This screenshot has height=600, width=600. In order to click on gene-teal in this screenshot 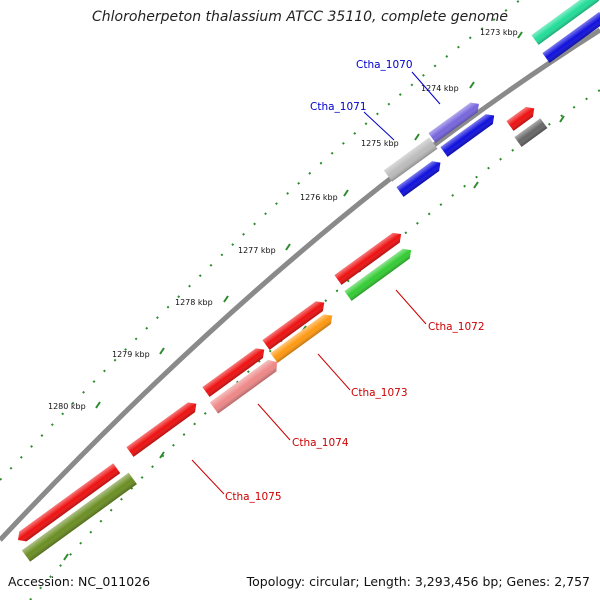, I will do `click(565, 22)`.